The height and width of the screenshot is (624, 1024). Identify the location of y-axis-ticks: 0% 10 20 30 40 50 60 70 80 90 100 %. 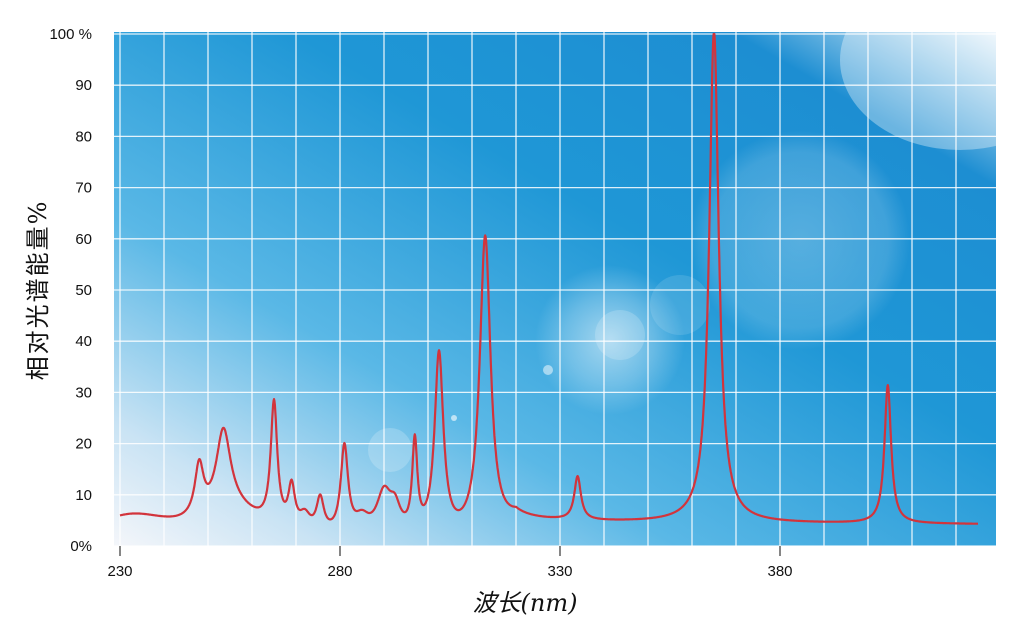
(70, 290).